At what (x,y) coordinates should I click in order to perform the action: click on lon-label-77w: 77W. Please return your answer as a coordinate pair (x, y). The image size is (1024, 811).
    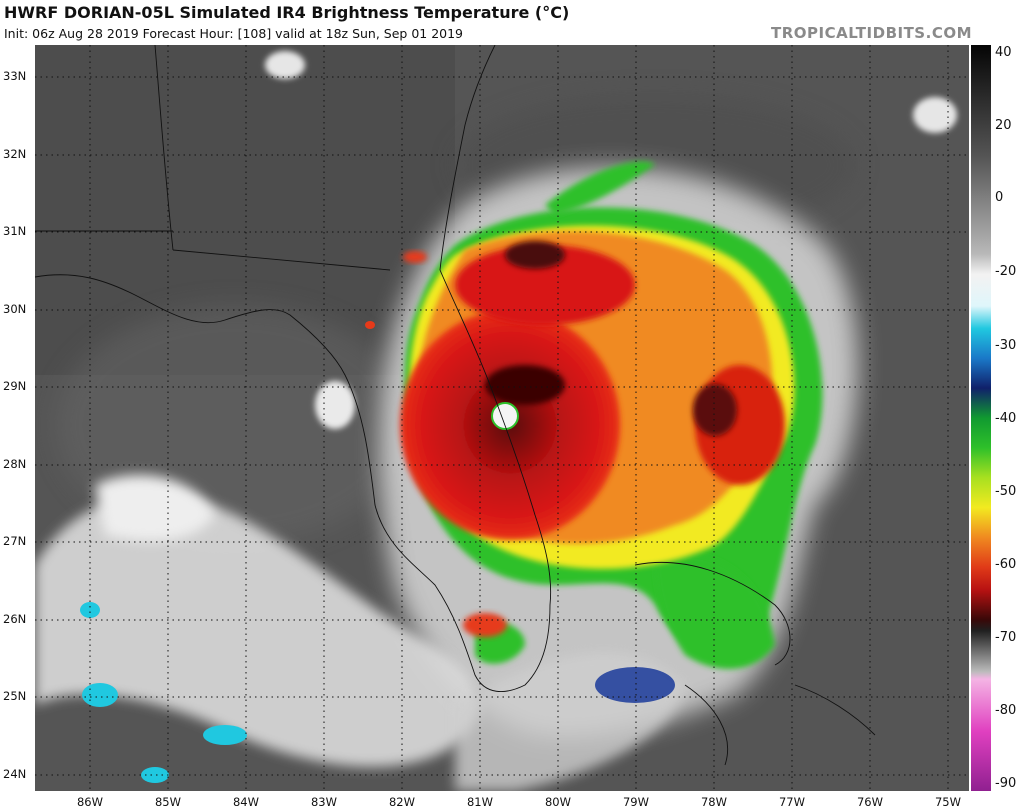
    Looking at the image, I should click on (791, 802).